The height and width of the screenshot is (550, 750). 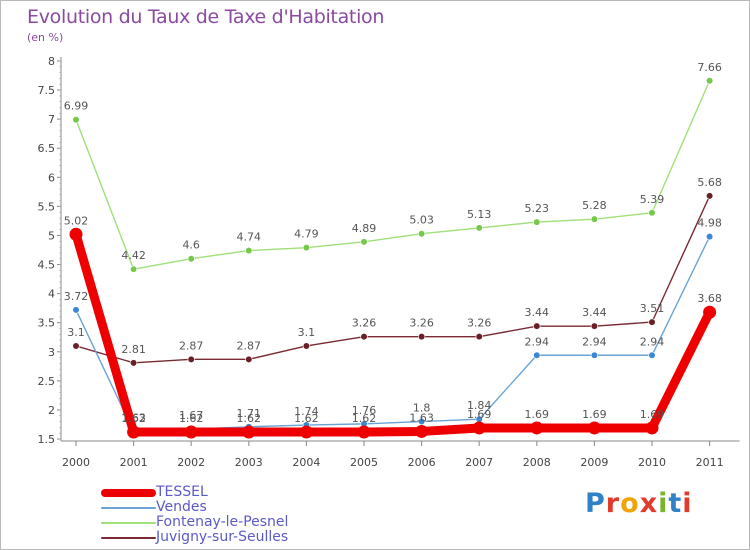 I want to click on data-label-juvigny-sur-seulles: 2.81, so click(x=133, y=349).